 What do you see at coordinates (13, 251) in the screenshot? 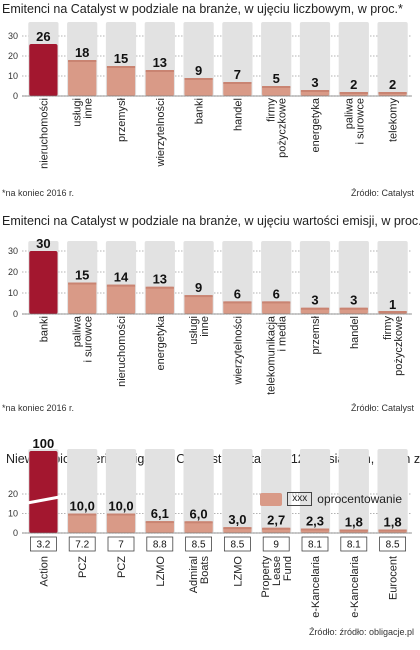
I see `y-tick-label: 30` at bounding box center [13, 251].